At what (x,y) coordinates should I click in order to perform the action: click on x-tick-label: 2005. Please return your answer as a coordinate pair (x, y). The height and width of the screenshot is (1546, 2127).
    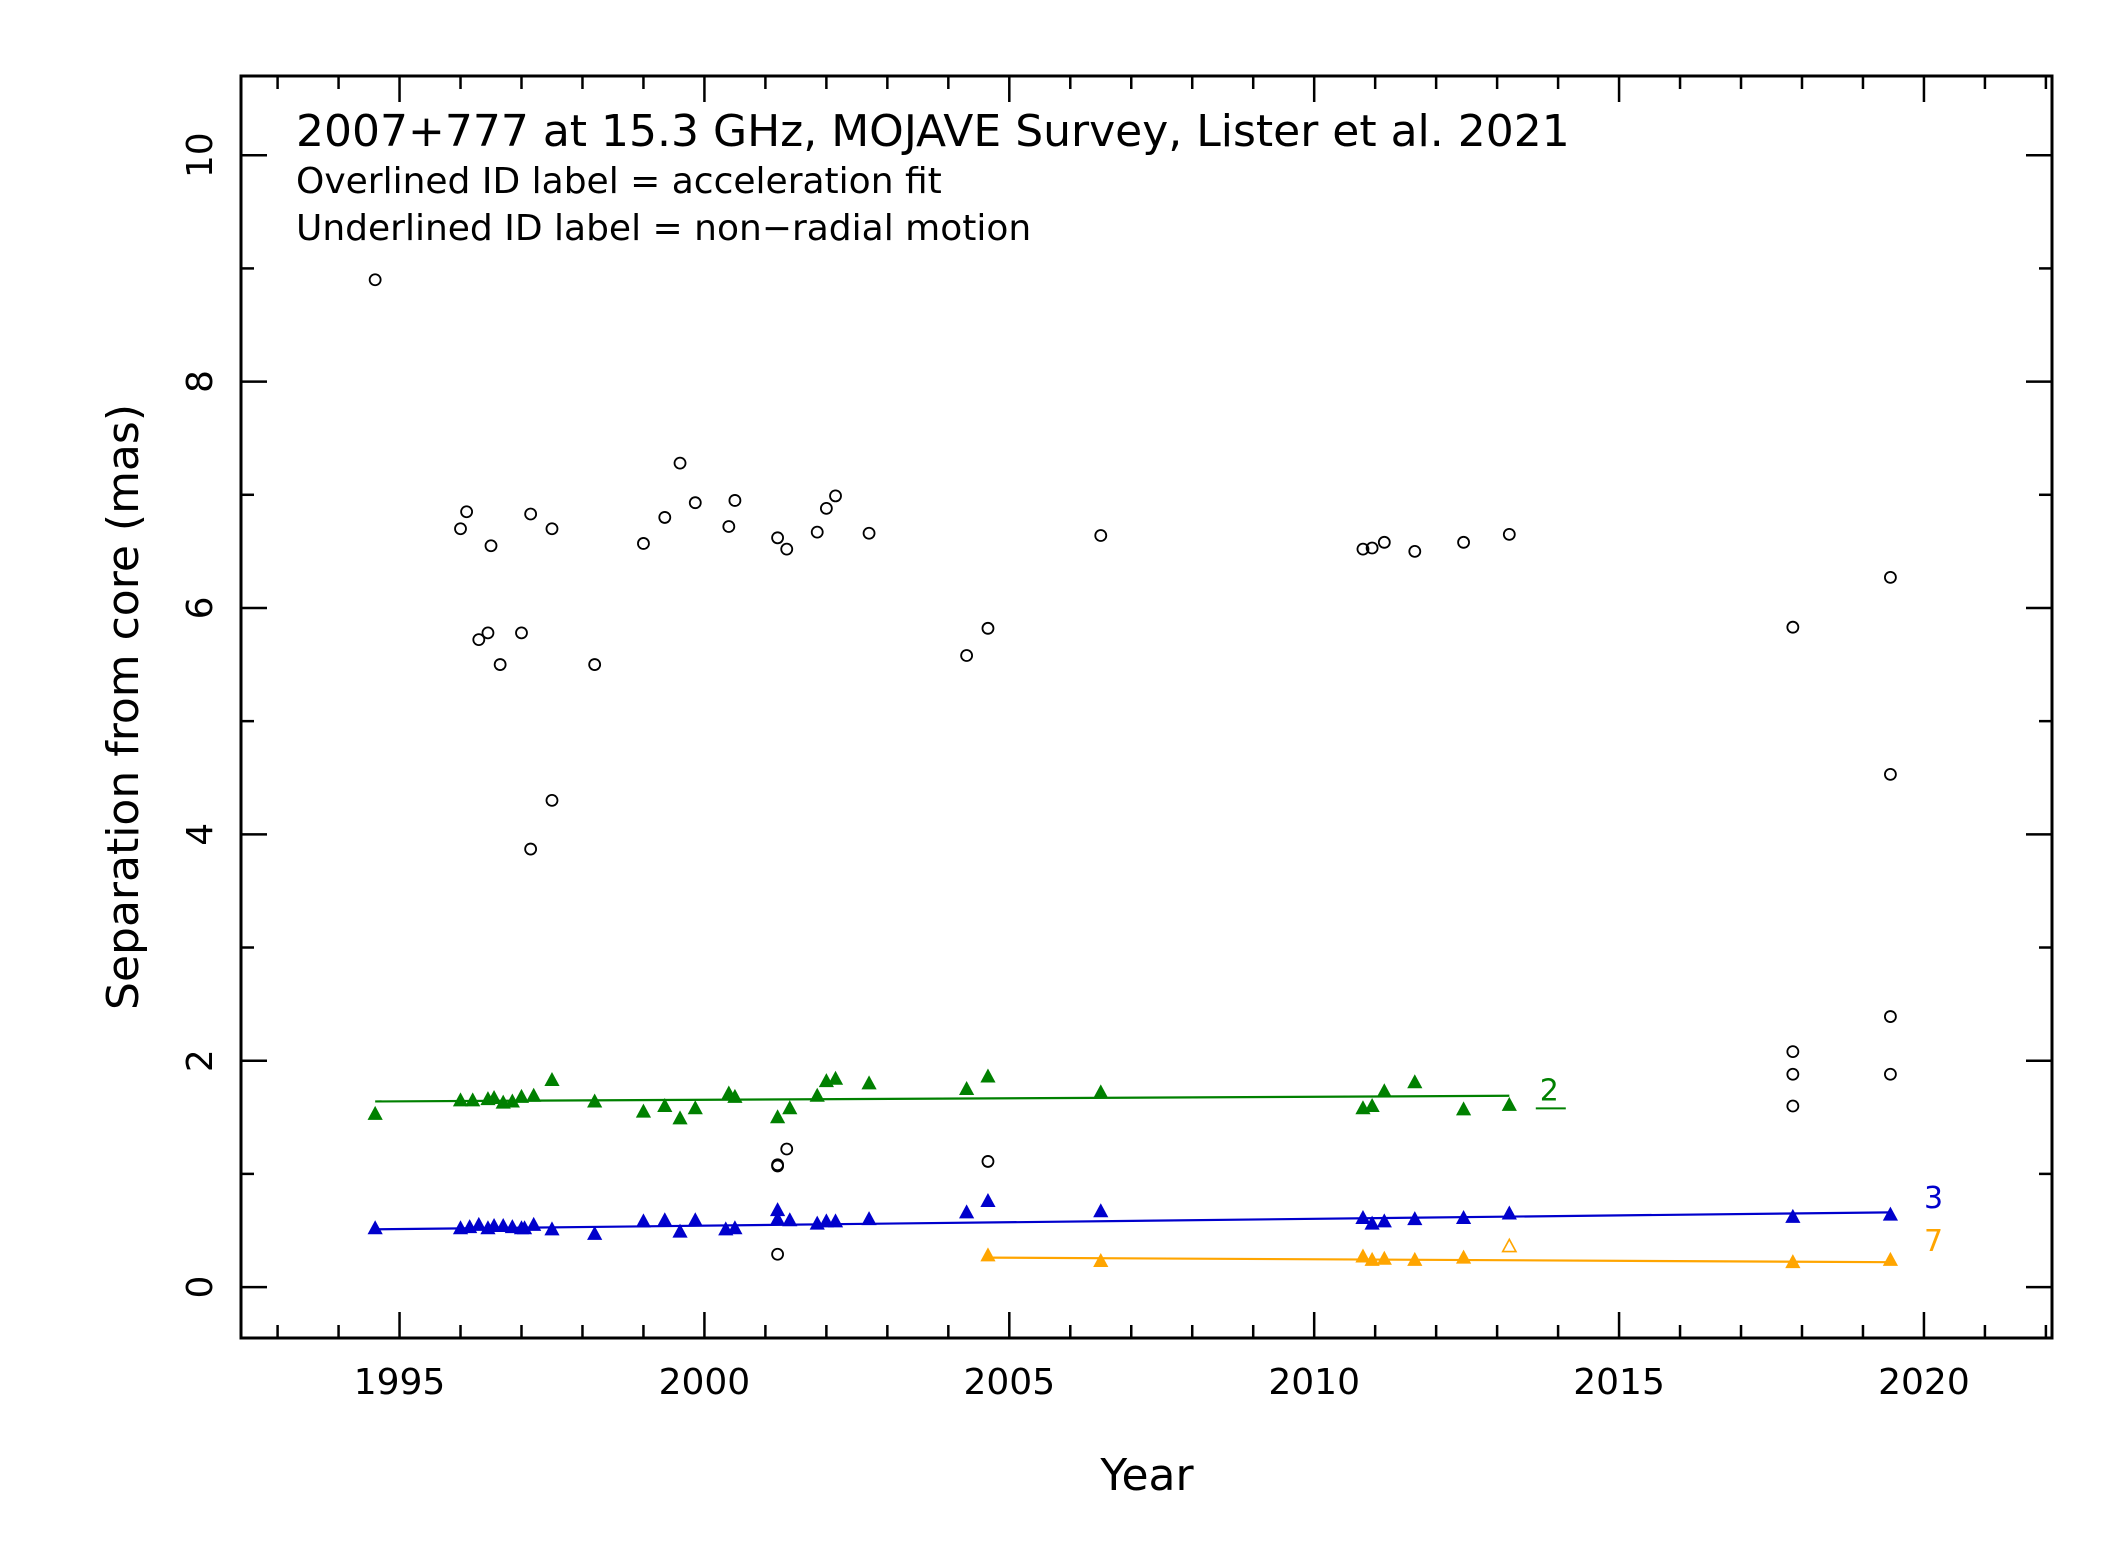
    Looking at the image, I should click on (1009, 1382).